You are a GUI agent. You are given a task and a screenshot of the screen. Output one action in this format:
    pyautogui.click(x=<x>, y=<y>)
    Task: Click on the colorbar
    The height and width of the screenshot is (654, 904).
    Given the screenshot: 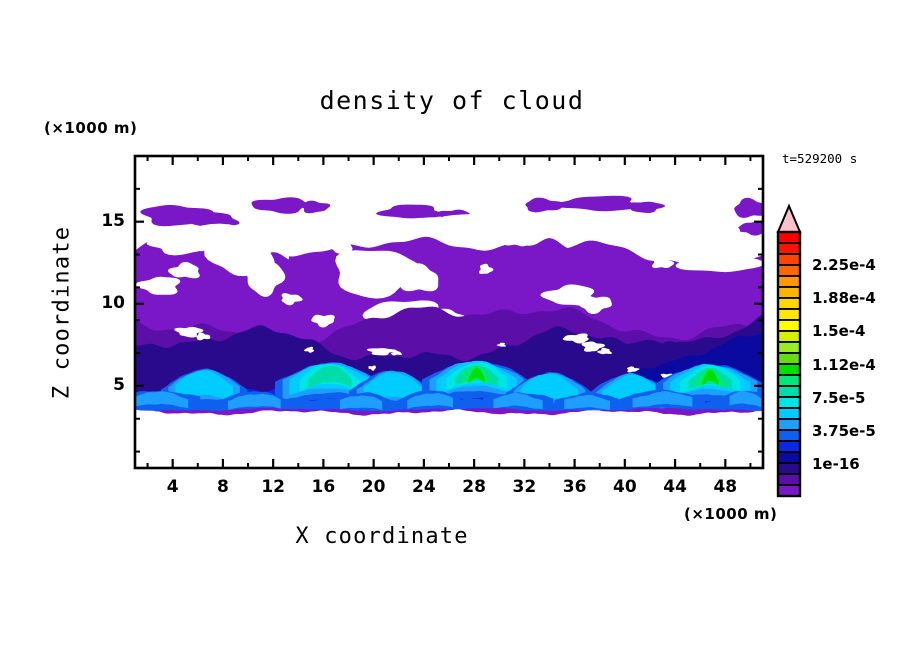 What is the action you would take?
    pyautogui.click(x=789, y=350)
    